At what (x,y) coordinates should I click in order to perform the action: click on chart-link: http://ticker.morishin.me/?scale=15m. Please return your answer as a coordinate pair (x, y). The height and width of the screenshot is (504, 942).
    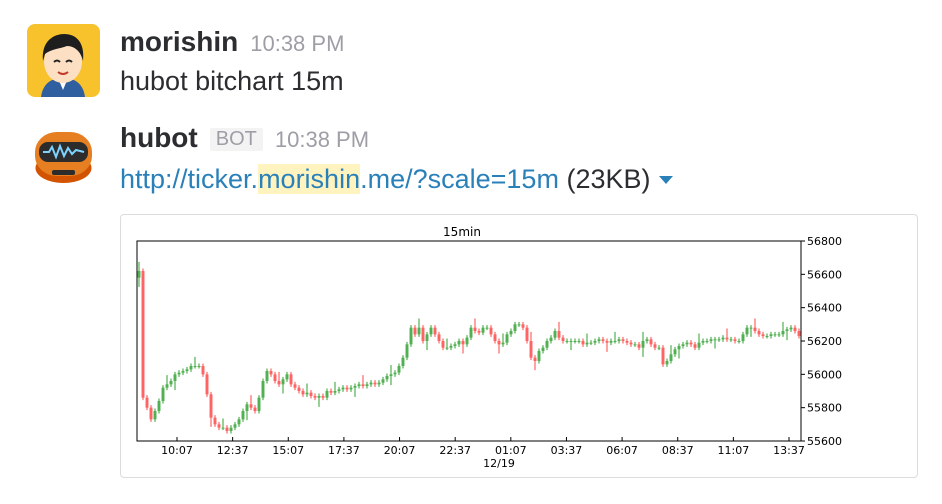
    Looking at the image, I should click on (339, 179).